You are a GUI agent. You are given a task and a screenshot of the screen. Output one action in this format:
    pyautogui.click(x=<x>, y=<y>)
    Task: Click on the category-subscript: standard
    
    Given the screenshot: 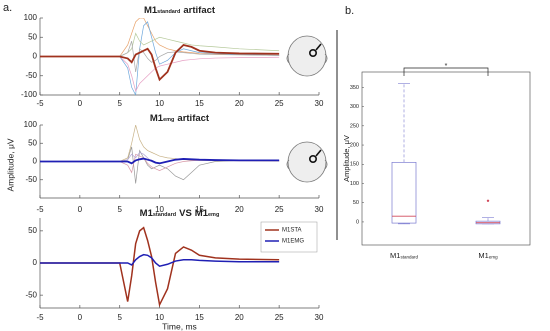 What is the action you would take?
    pyautogui.click(x=409, y=257)
    